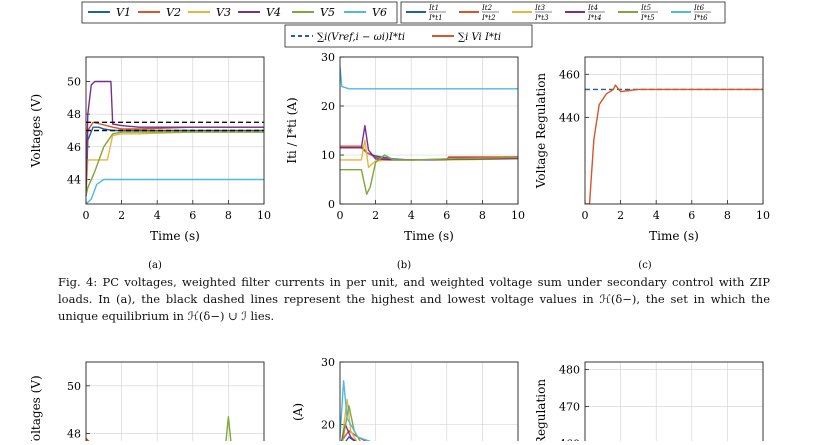 Image resolution: width=828 pixels, height=445 pixels. I want to click on legend-label-v3: V3, so click(223, 12).